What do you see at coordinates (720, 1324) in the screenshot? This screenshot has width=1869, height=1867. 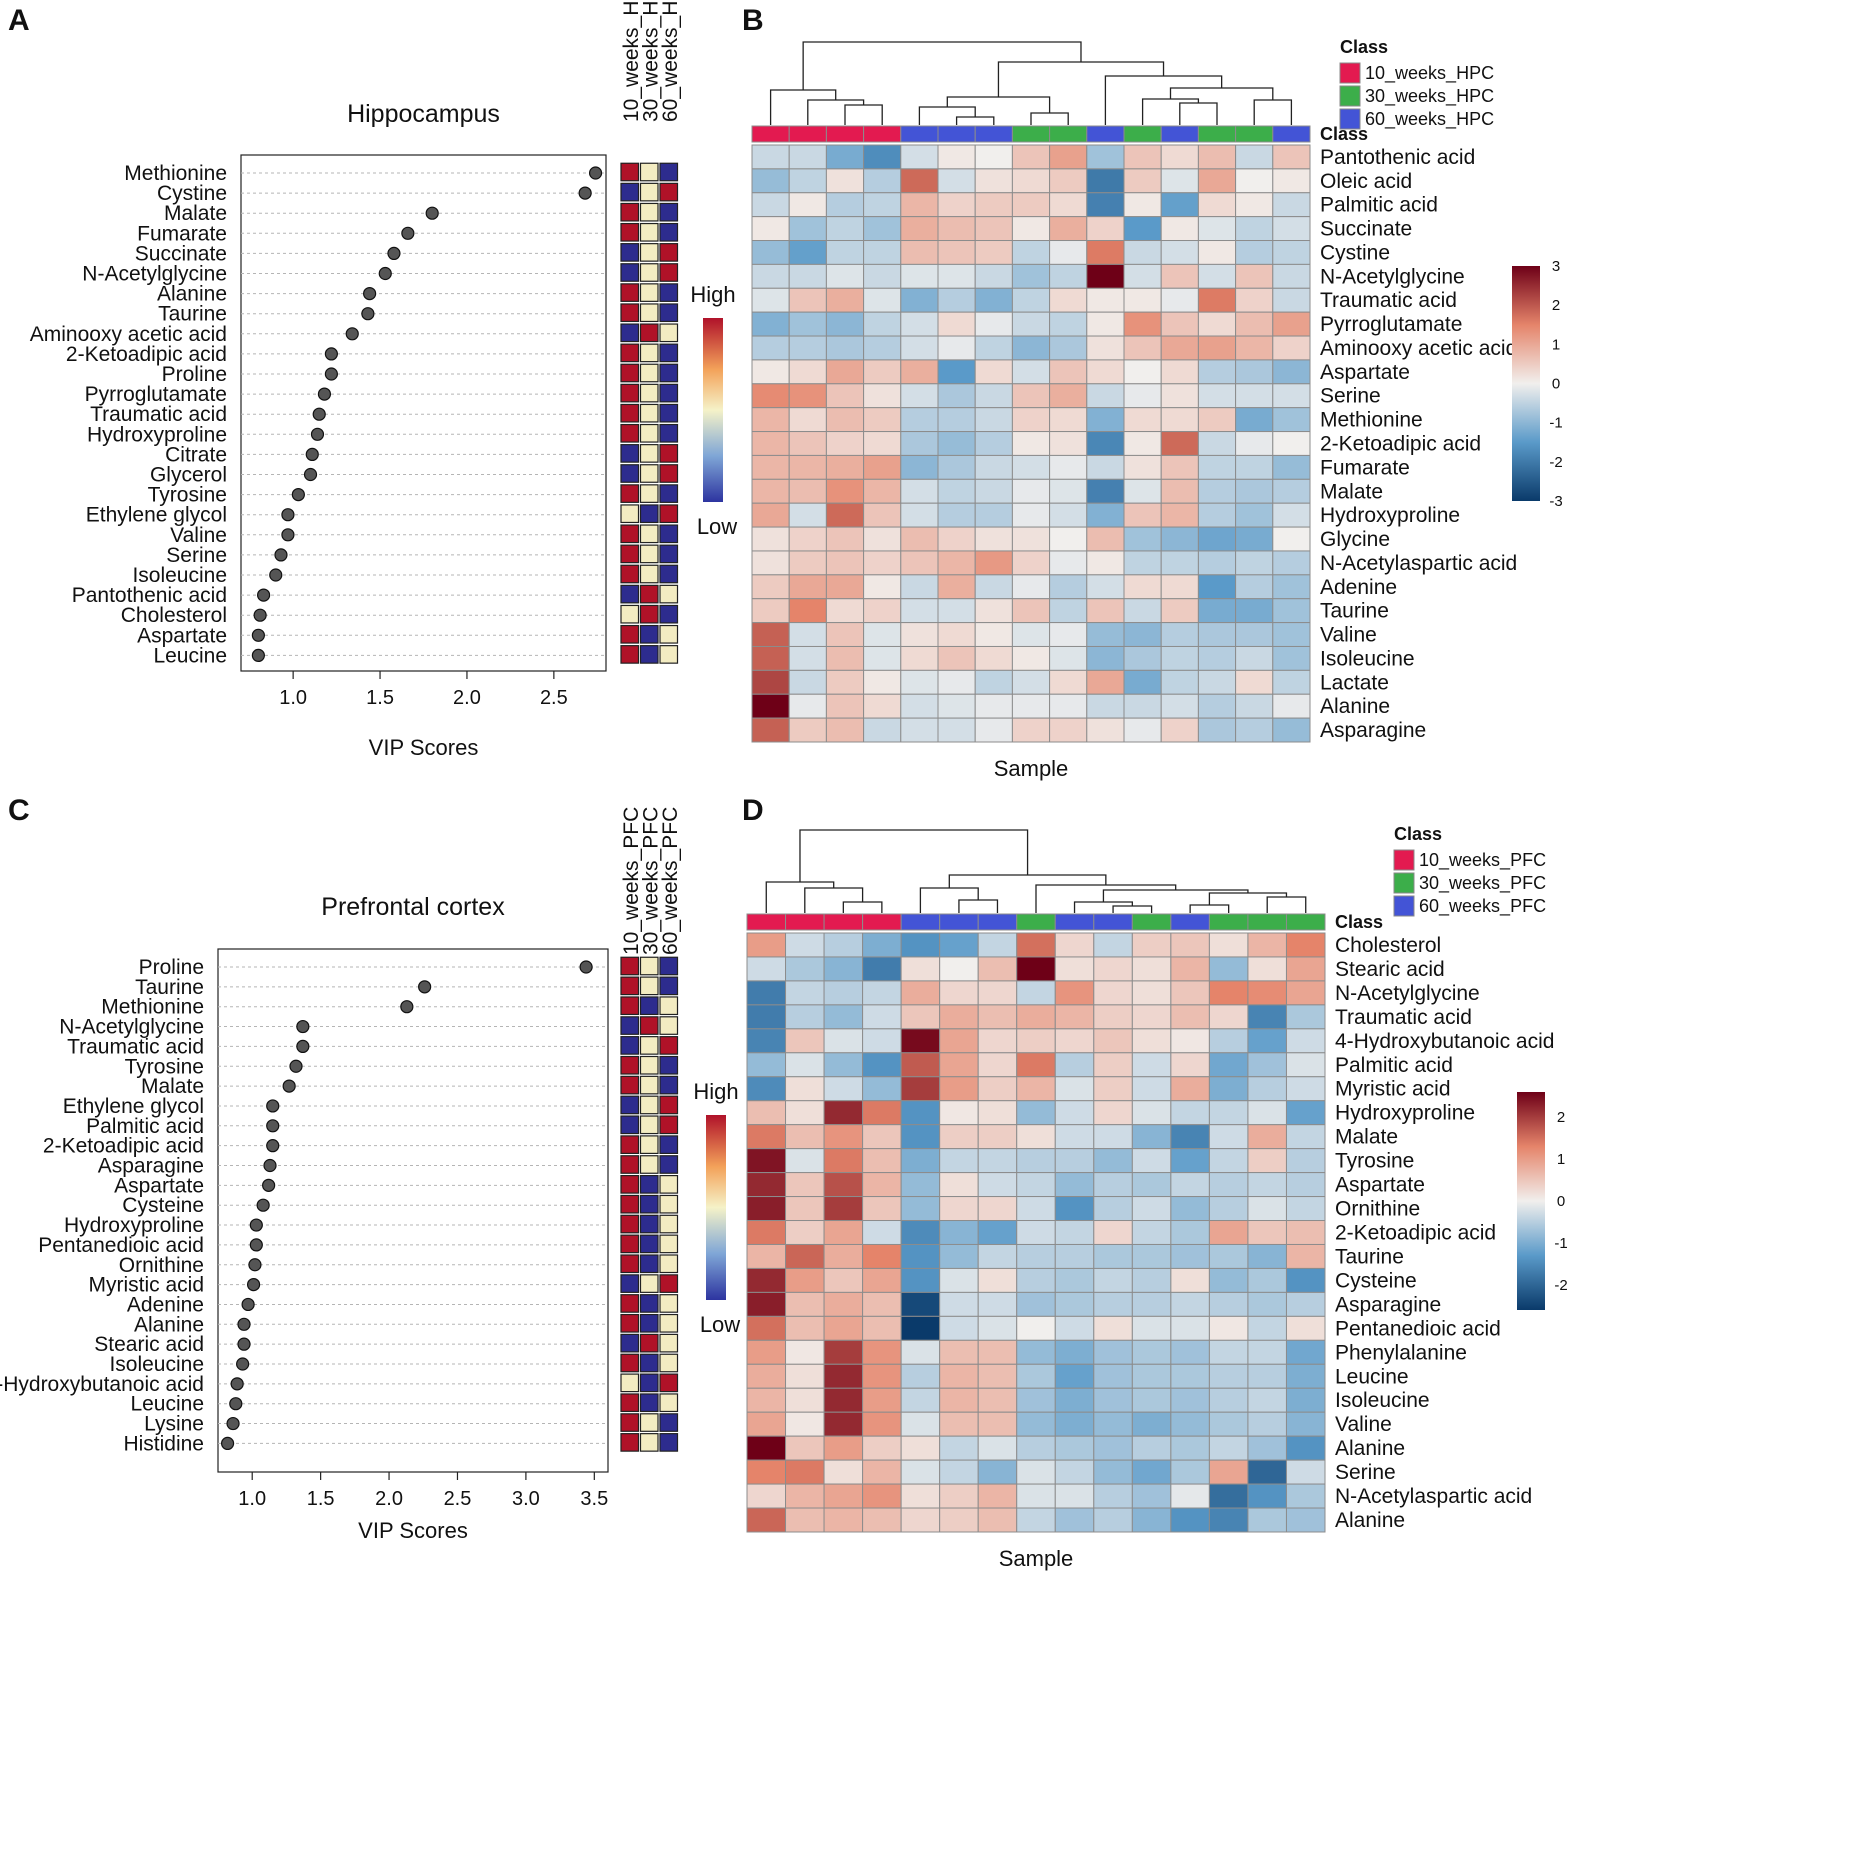 I see `scale-low-label: Low` at bounding box center [720, 1324].